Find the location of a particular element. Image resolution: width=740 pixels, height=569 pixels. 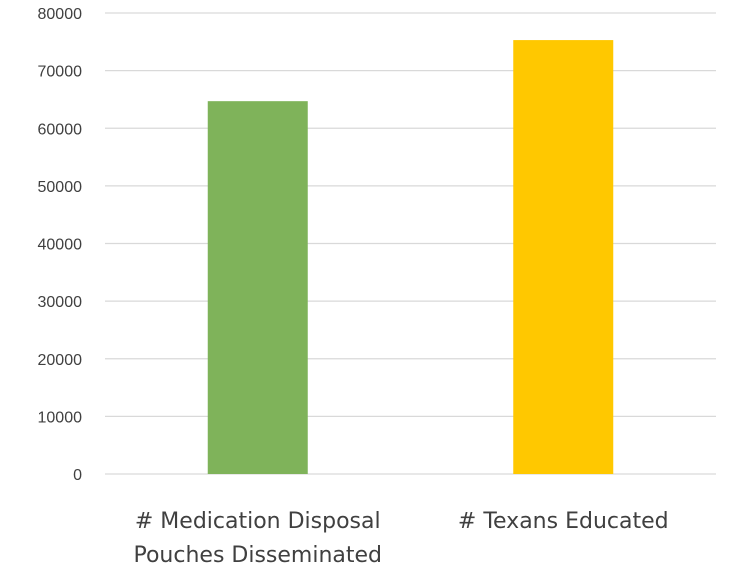

y-tick-label: 10000 is located at coordinates (60, 417).